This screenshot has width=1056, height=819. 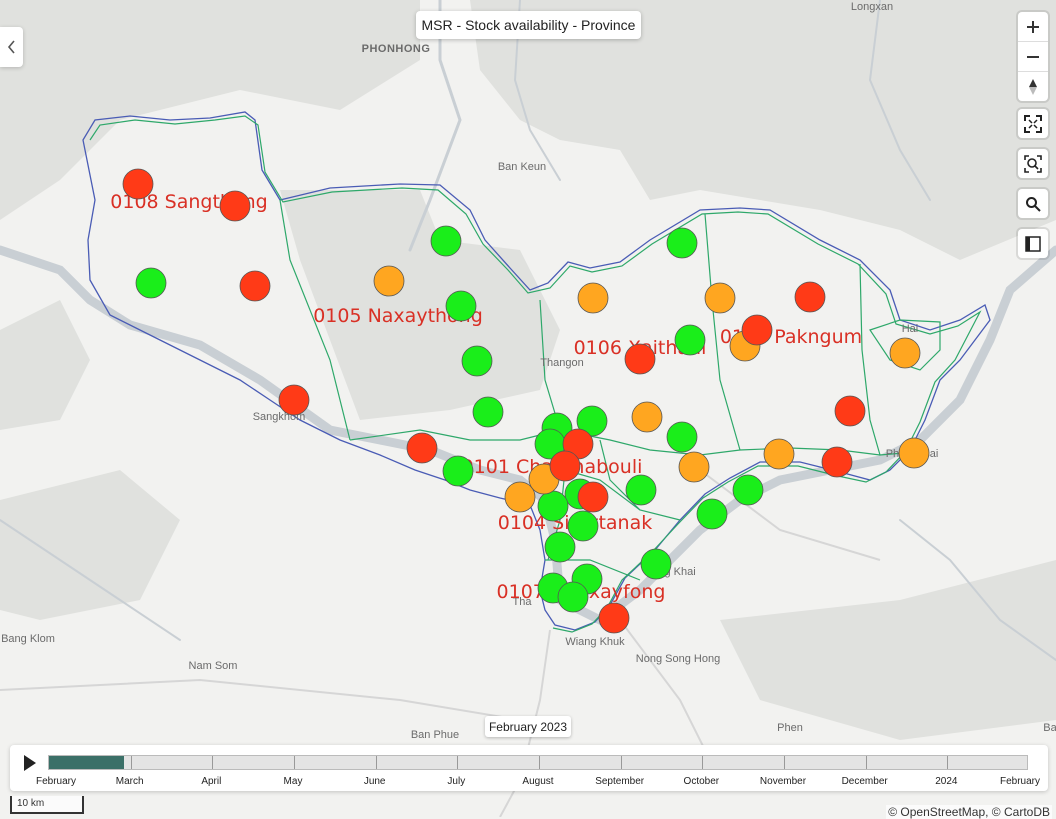 I want to click on zoom-extent-button, so click(x=1033, y=163).